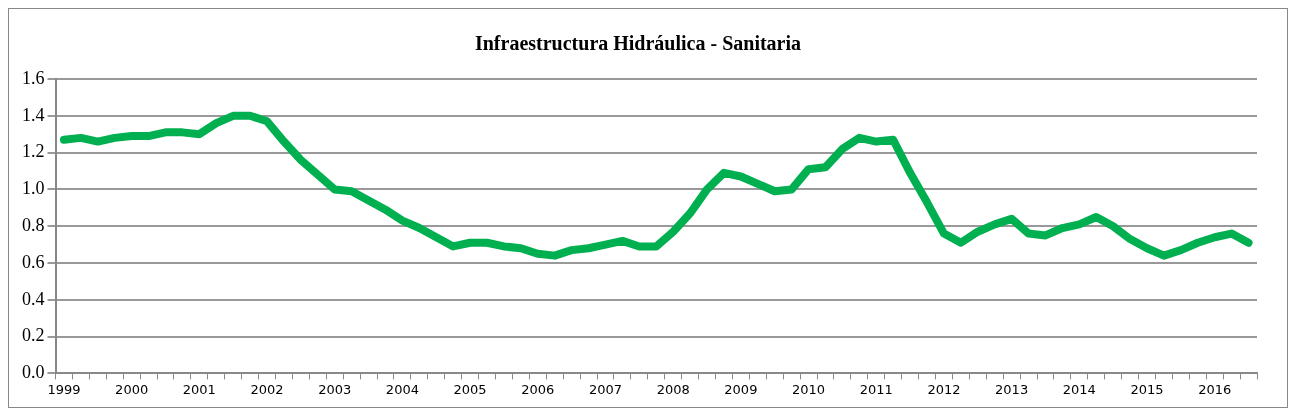 This screenshot has height=416, width=1296. Describe the element at coordinates (33, 151) in the screenshot. I see `y-tick-label: 1.2` at that location.